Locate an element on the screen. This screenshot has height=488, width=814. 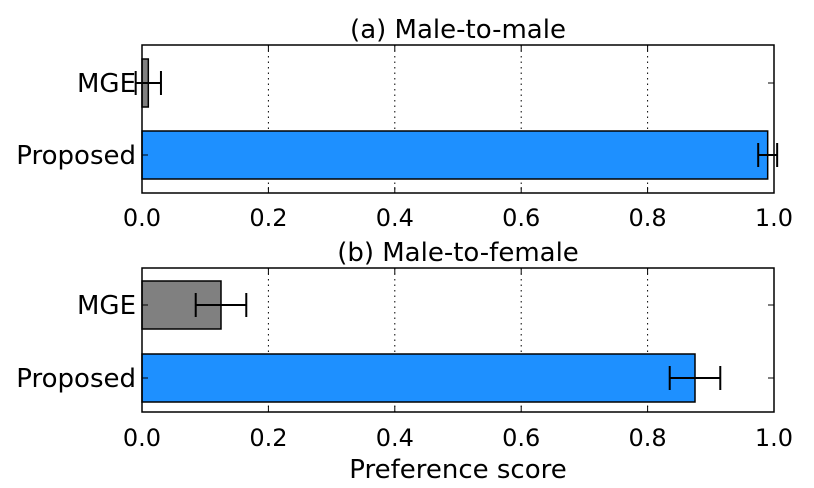
panel-a-title: (a) Male-to-male is located at coordinates (458, 30).